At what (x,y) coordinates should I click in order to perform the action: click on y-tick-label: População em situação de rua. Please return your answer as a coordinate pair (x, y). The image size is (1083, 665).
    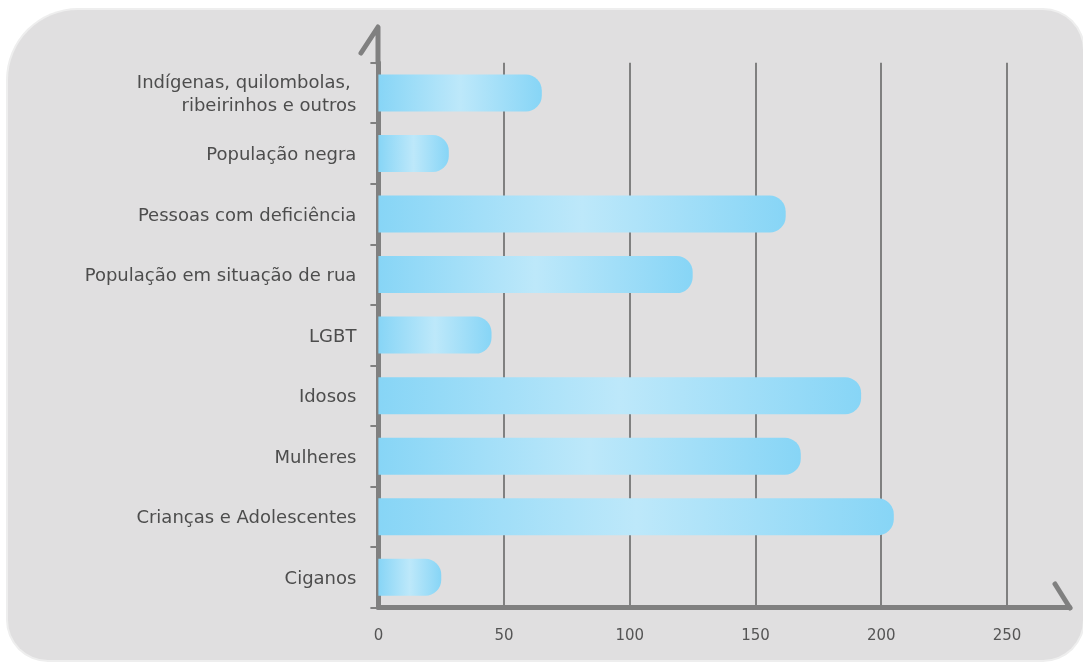
    Looking at the image, I should click on (220, 275).